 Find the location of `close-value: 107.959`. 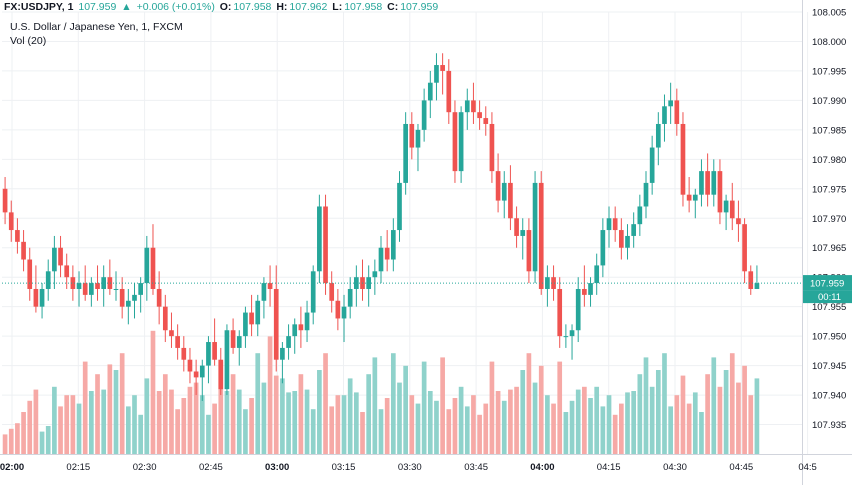

close-value: 107.959 is located at coordinates (419, 7).